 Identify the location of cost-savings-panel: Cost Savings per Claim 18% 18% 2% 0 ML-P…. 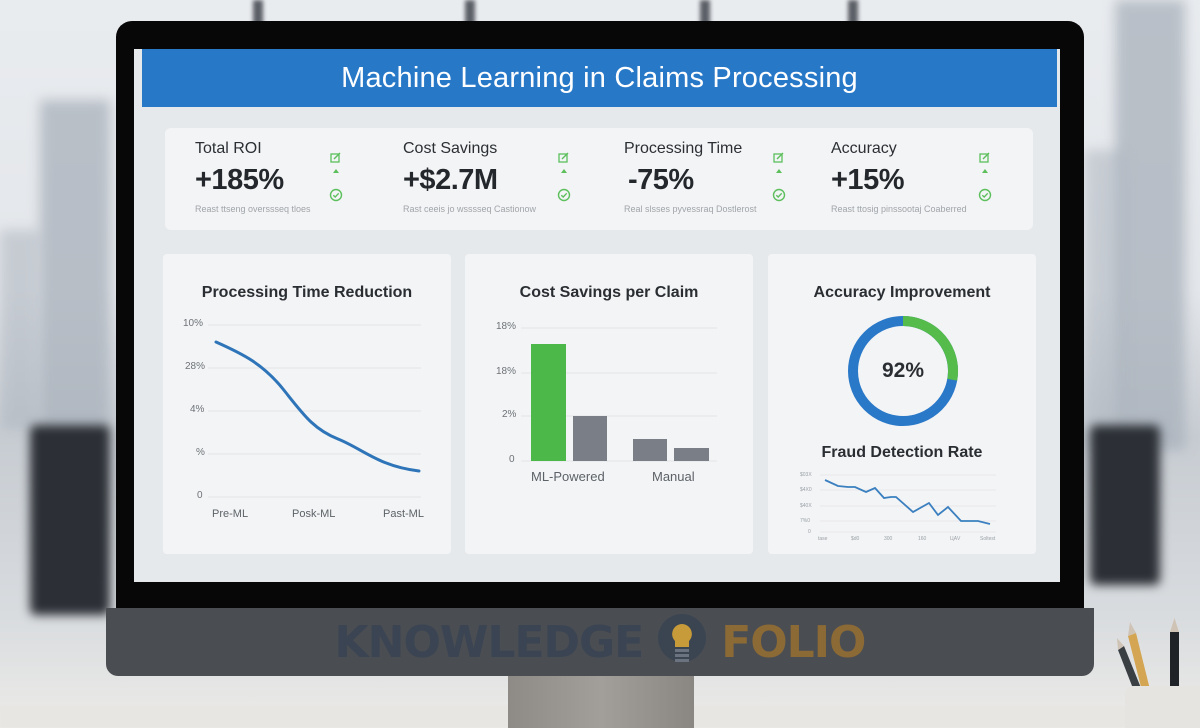
(609, 404).